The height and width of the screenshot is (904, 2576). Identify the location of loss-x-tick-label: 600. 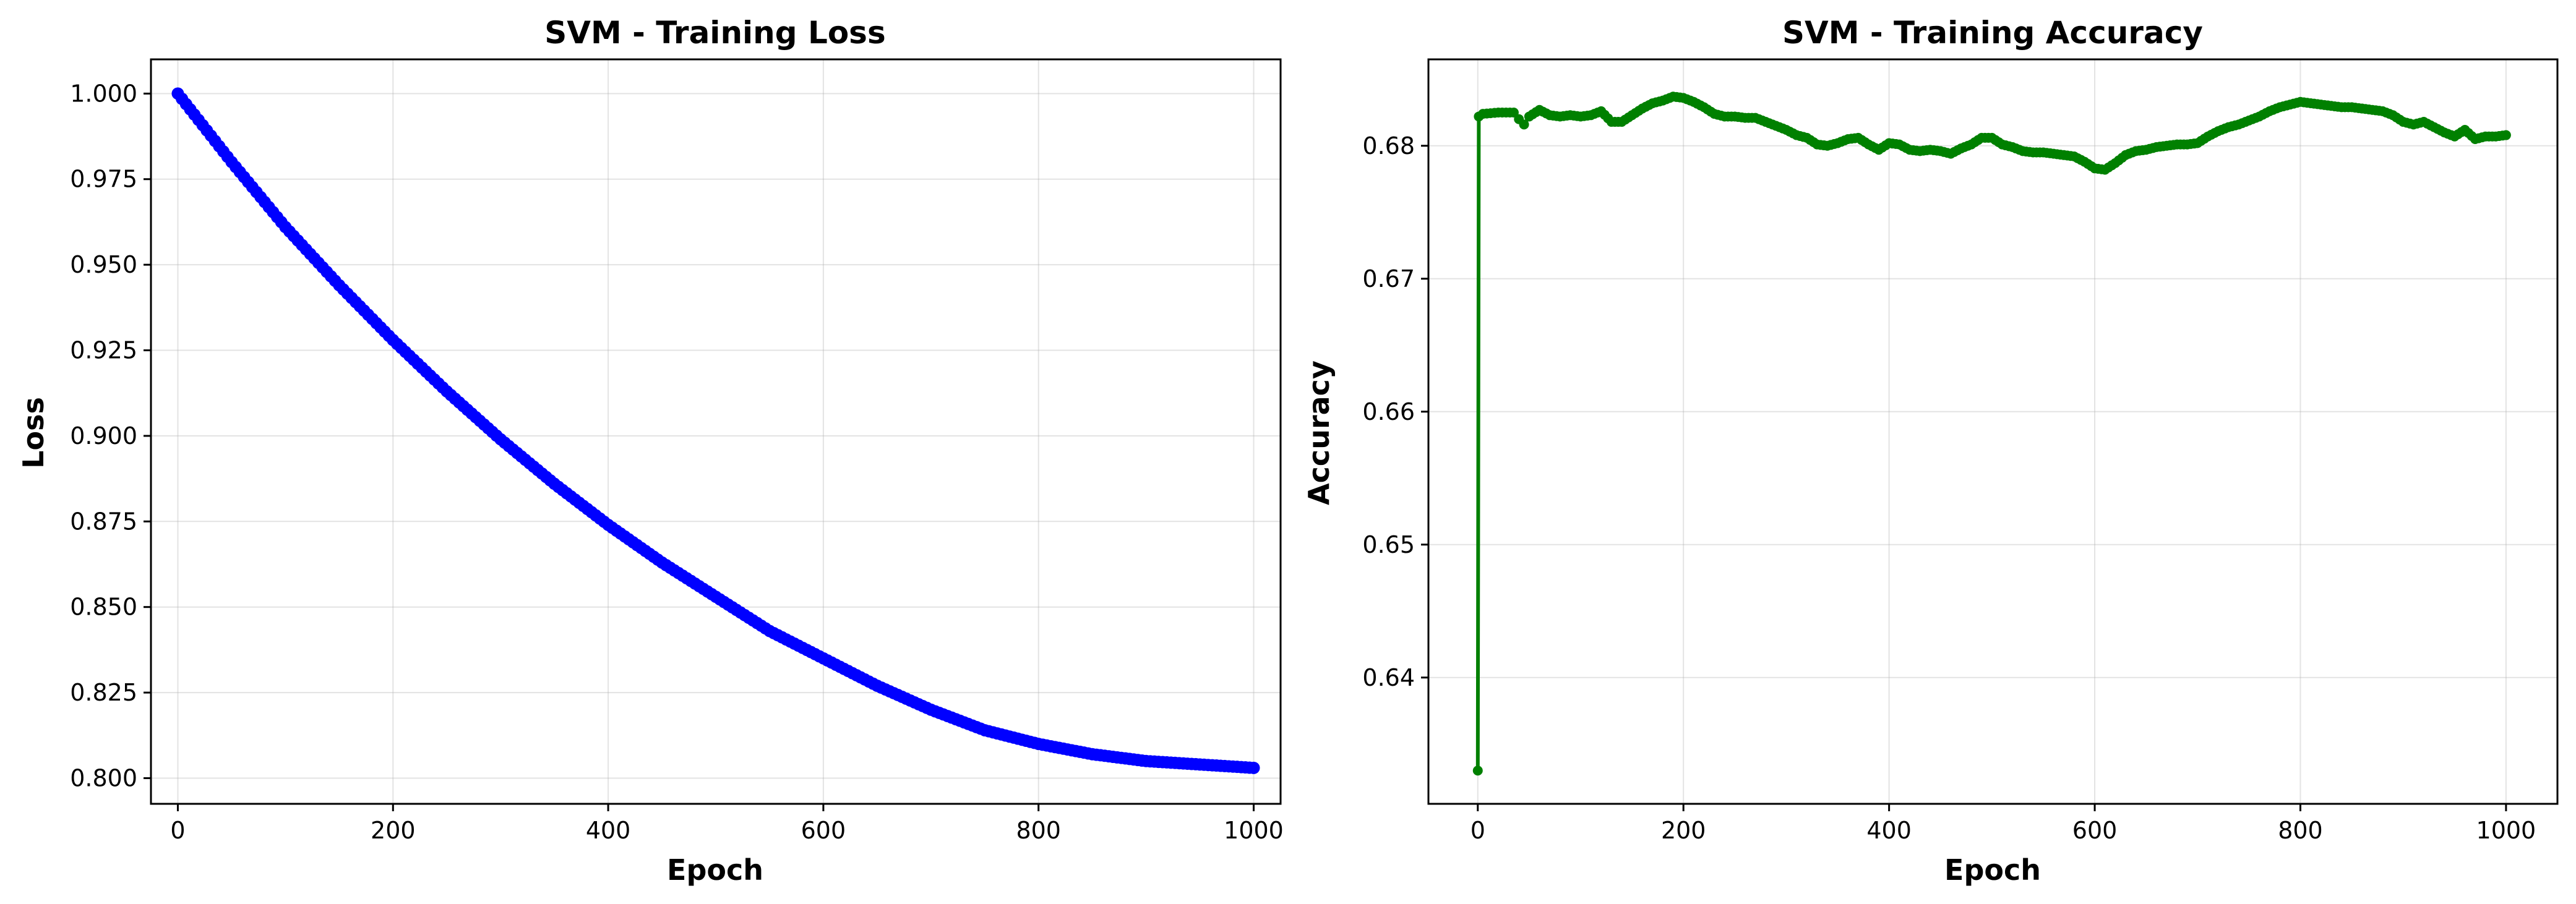
(823, 831).